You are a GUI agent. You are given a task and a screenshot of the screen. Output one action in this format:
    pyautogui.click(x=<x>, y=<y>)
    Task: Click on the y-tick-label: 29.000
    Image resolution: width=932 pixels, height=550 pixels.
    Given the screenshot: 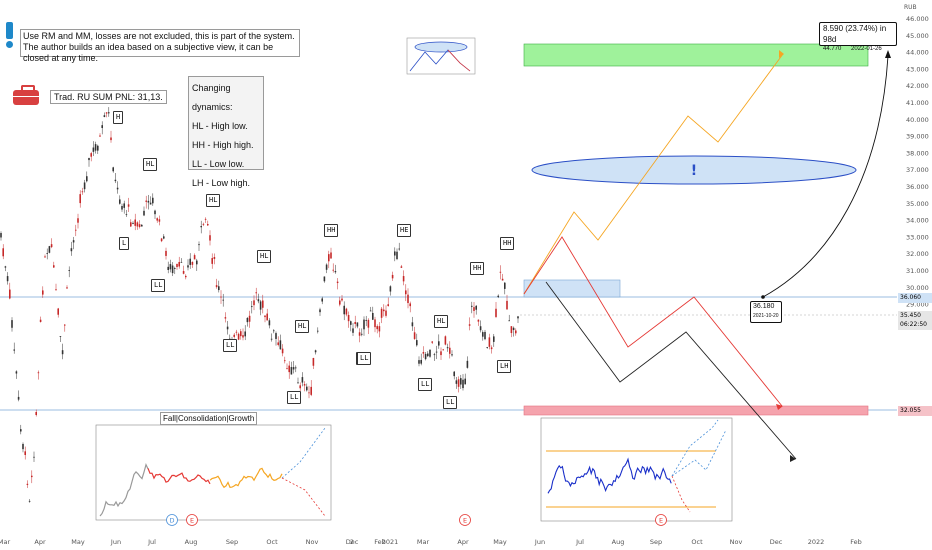 What is the action you would take?
    pyautogui.click(x=917, y=305)
    